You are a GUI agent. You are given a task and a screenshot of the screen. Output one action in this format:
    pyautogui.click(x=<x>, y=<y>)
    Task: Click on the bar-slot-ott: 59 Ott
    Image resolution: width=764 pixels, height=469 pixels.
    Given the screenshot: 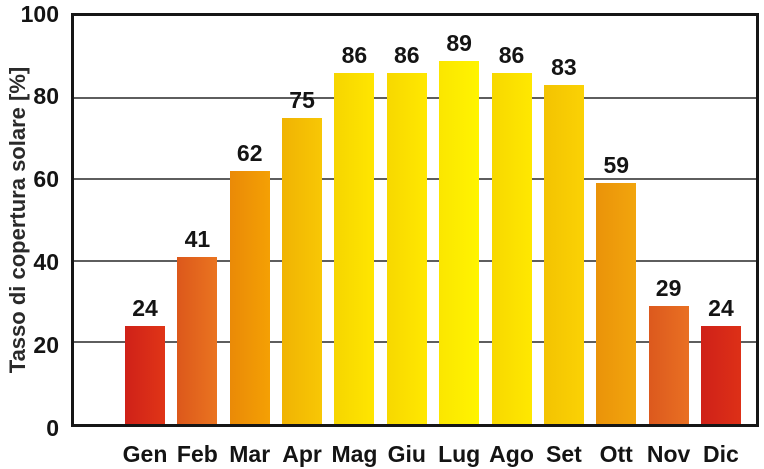 What is the action you would take?
    pyautogui.click(x=616, y=241)
    